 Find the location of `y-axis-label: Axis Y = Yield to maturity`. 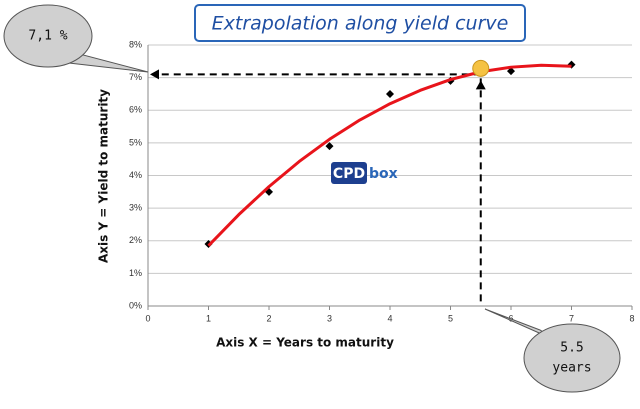

y-axis-label: Axis Y = Yield to maturity is located at coordinates (104, 176).